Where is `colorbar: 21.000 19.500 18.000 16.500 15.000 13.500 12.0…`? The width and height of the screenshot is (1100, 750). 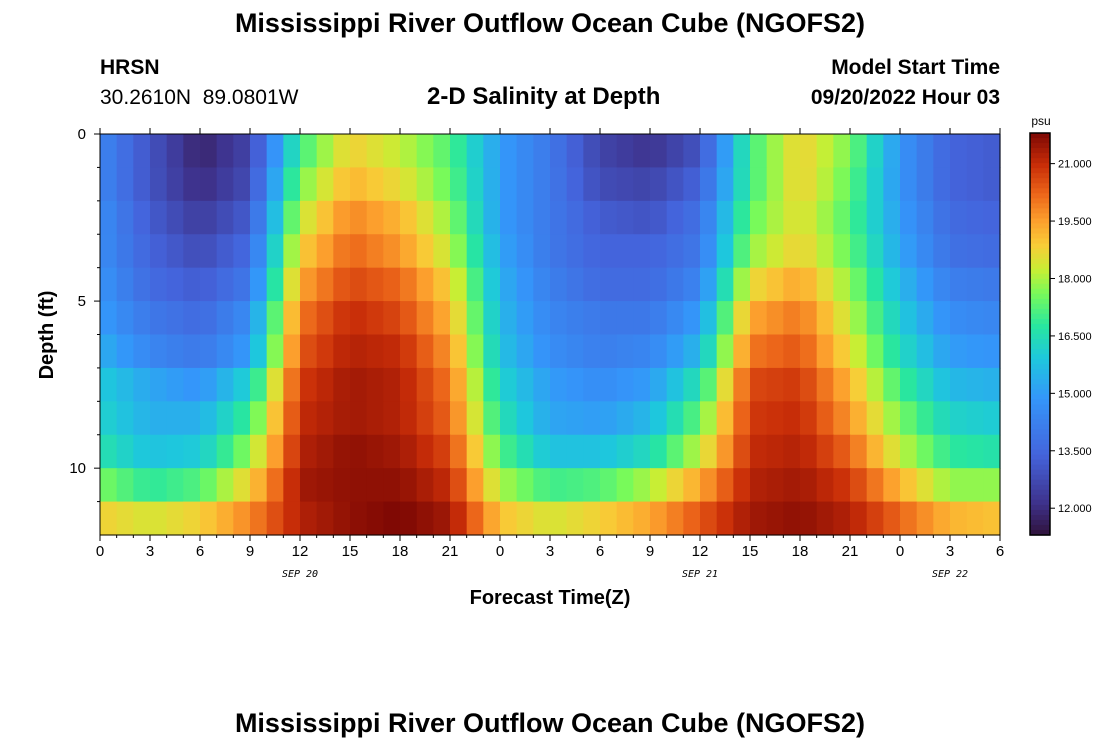
colorbar: 21.000 19.500 18.000 16.500 15.000 13.500 12.0… is located at coordinates (1060, 334).